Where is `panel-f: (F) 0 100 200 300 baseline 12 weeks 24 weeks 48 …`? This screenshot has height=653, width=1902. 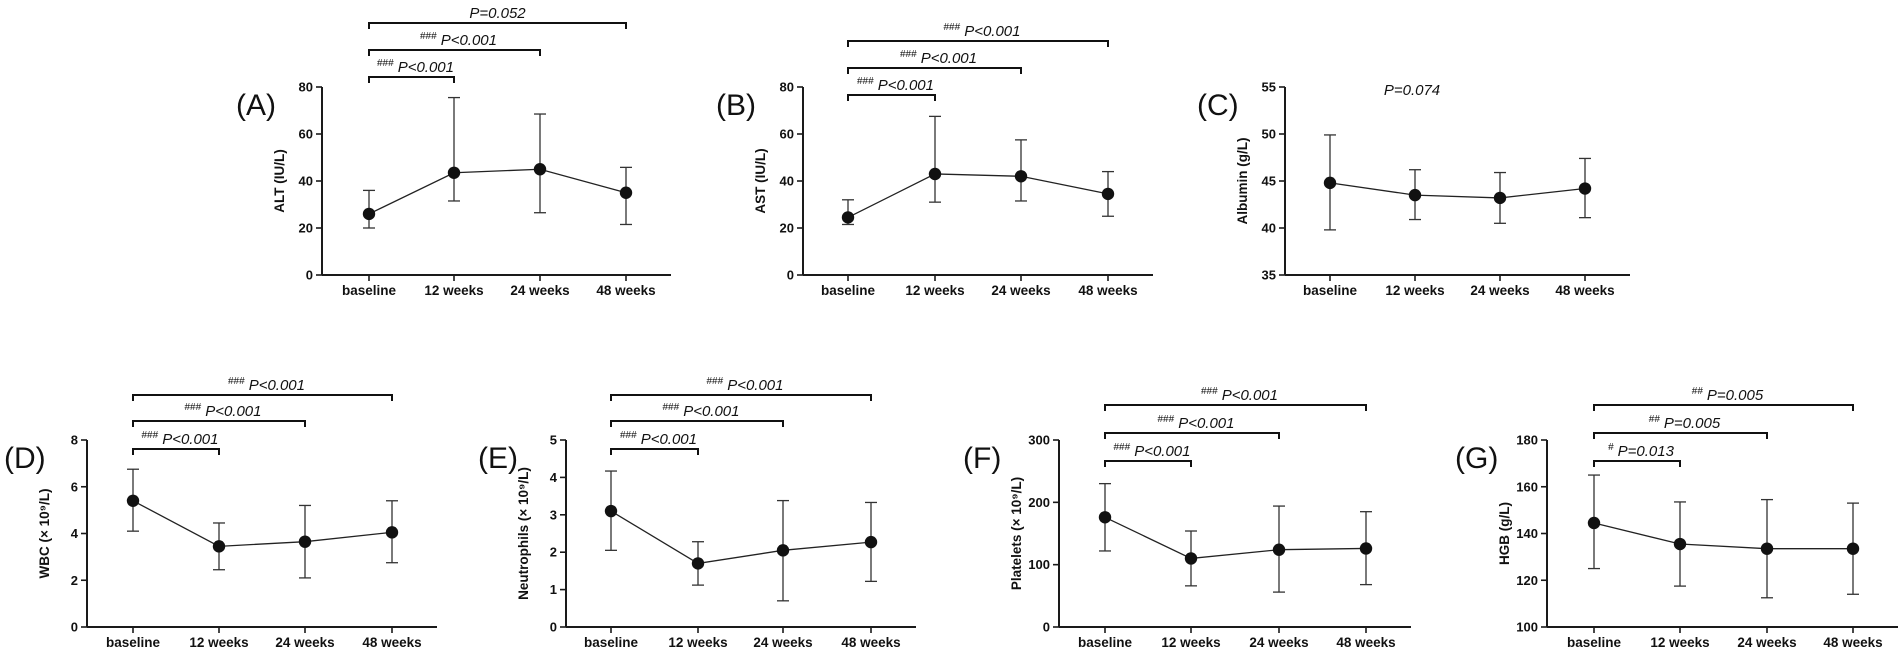 panel-f: (F) 0 100 200 300 baseline 12 weeks 24 weeks 48 … is located at coordinates (1187, 518).